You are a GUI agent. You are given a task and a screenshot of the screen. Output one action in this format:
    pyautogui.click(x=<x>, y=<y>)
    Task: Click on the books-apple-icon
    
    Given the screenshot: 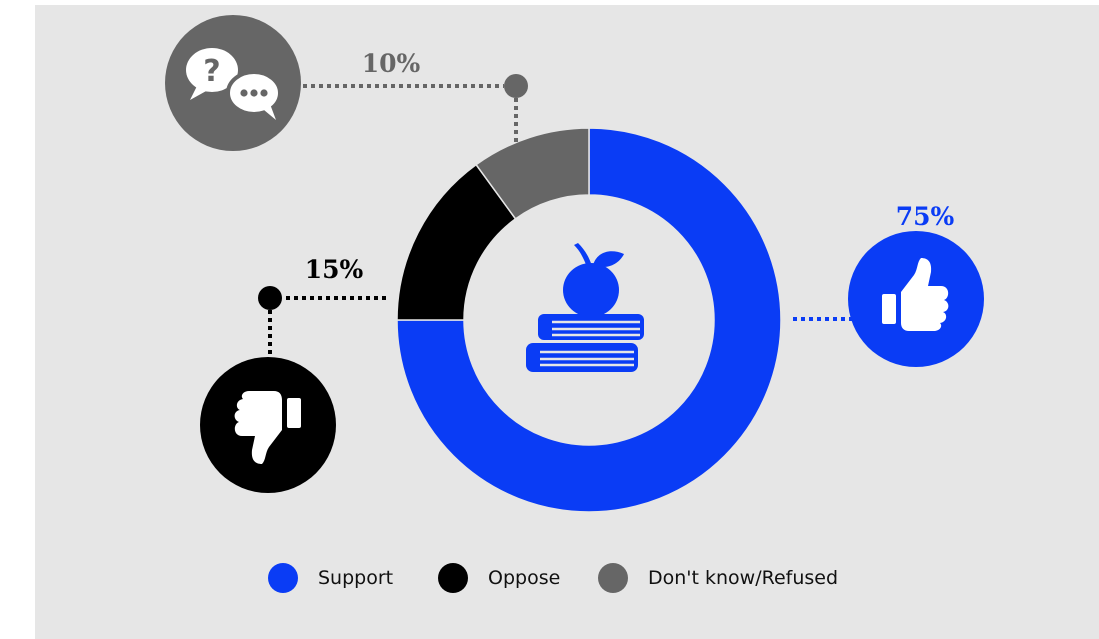 What is the action you would take?
    pyautogui.click(x=585, y=307)
    